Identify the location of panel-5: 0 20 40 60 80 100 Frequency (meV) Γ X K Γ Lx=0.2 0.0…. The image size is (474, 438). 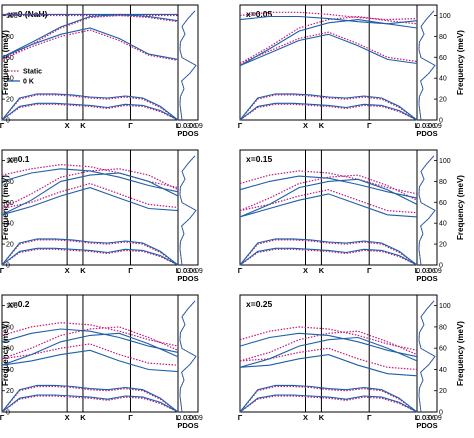
(101, 362).